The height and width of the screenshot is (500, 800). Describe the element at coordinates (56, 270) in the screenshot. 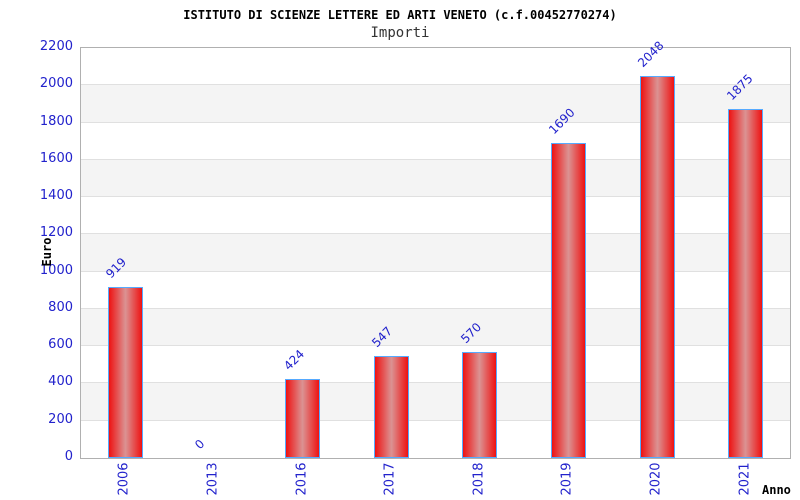

I see `y-tick-label: 1000` at that location.